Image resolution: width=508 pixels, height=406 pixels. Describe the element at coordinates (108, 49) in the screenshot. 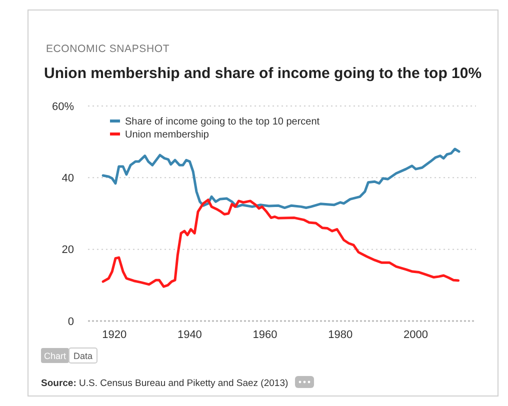

I see `chart-subtitle: ECONOMIC SNAPSHOT` at that location.